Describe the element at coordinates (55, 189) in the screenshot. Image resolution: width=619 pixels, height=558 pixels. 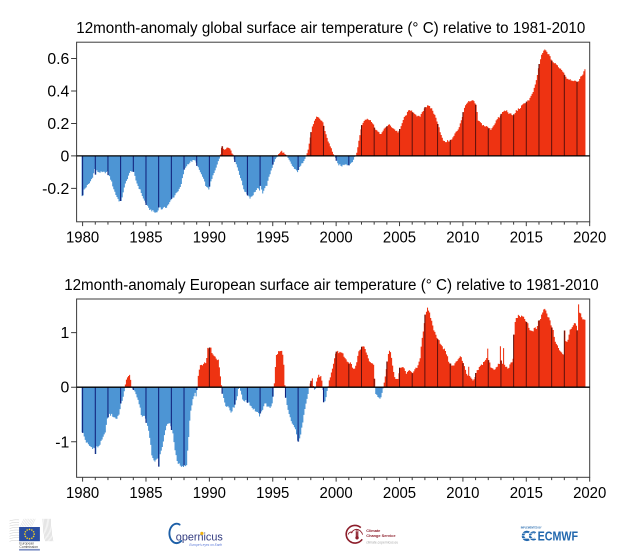
I see `svg-text: -0.2` at that location.